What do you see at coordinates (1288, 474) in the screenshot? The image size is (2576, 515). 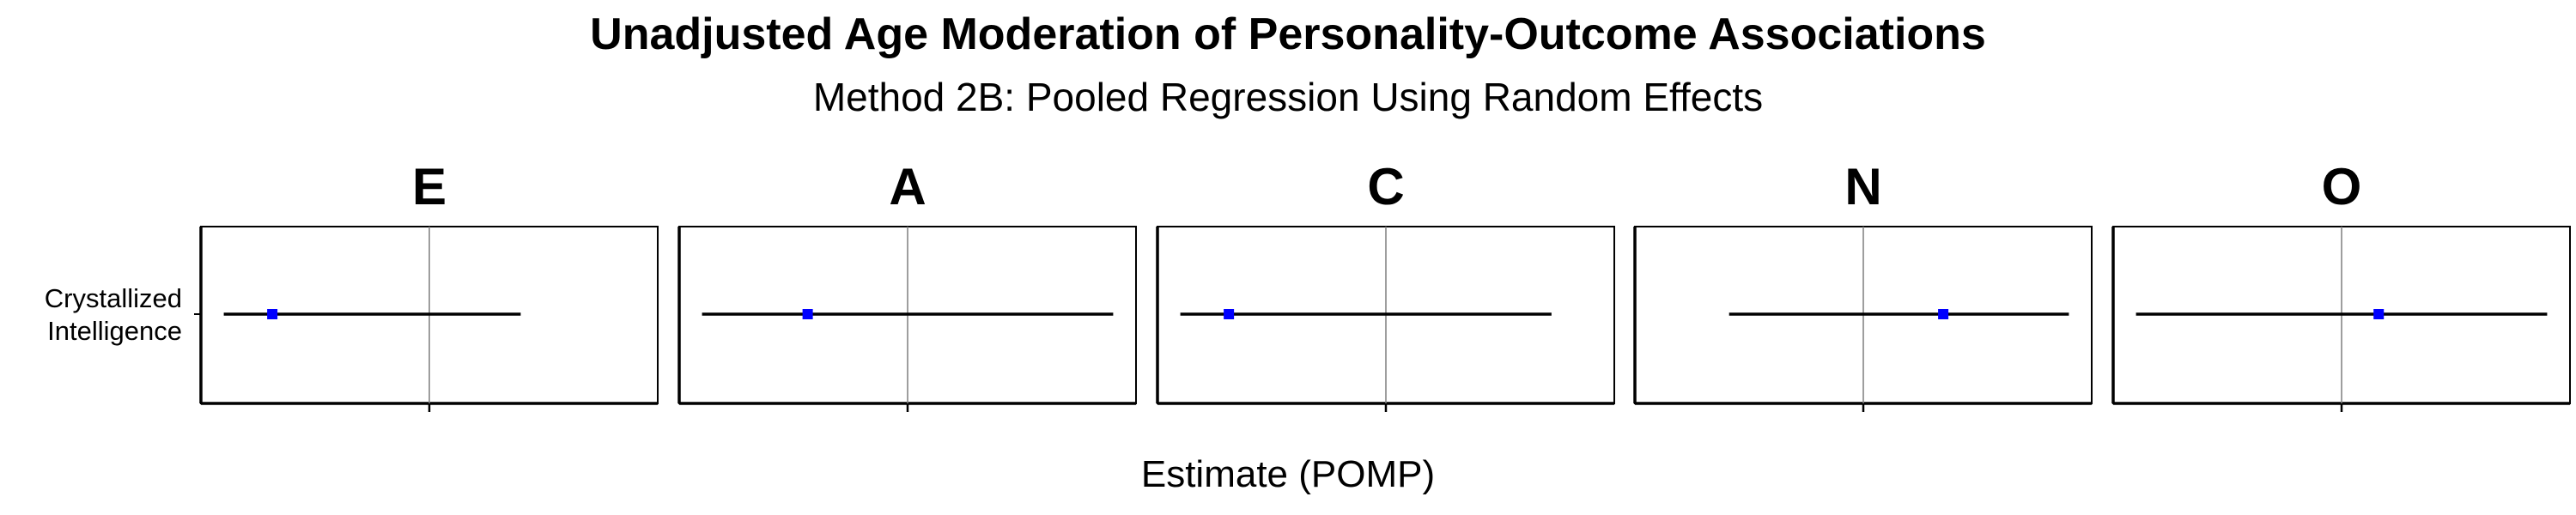 I see `x-axis-label: Estimate (POMP)` at bounding box center [1288, 474].